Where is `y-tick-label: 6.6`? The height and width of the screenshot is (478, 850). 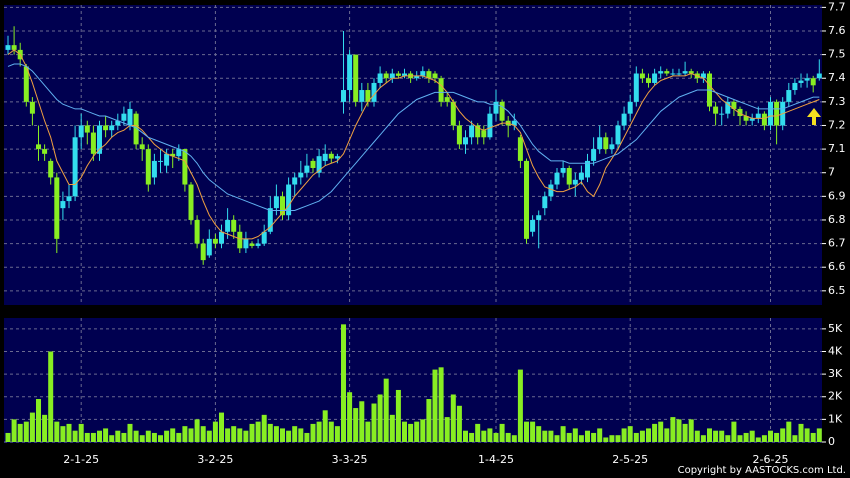 y-tick-label: 6.6 is located at coordinates (837, 266).